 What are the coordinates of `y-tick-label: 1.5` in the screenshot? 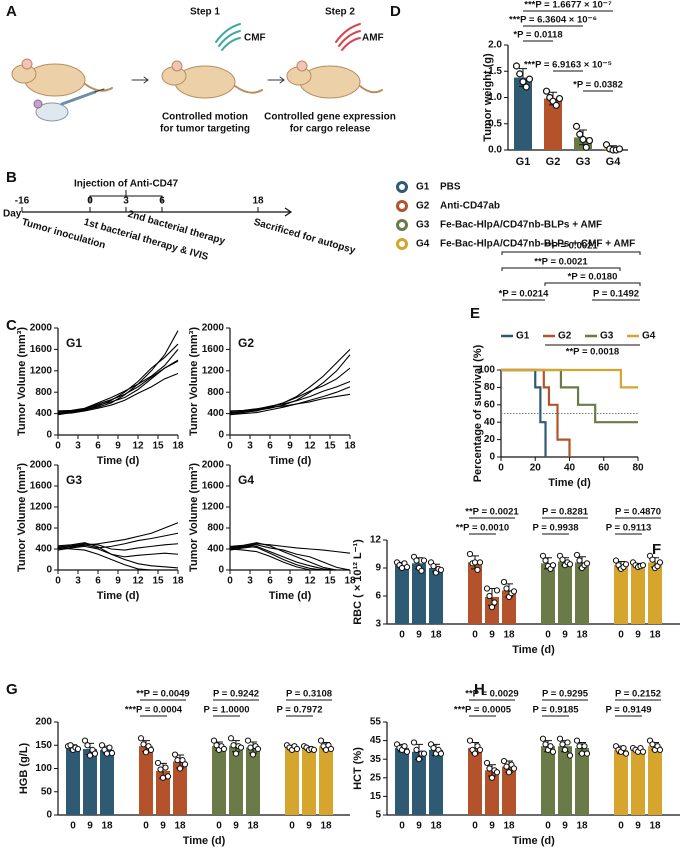 It's located at (495, 71).